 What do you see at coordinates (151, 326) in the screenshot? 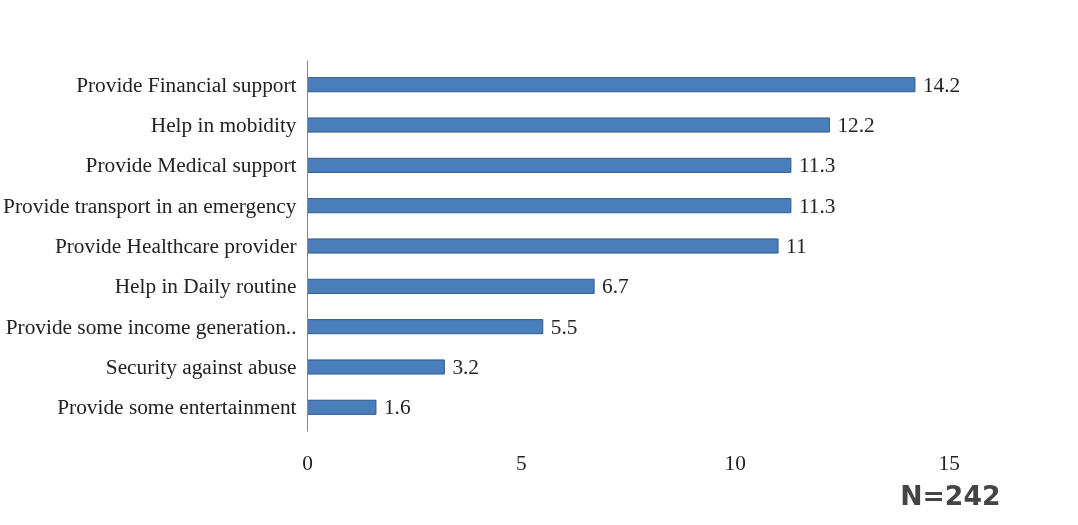
I see `y-tick-label: Provide some income generation..` at bounding box center [151, 326].